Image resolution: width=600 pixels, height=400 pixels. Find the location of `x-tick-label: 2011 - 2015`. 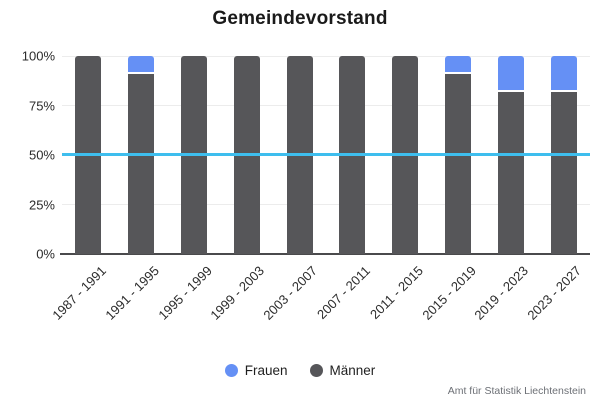

x-tick-label: 2011 - 2015 is located at coordinates (396, 292).